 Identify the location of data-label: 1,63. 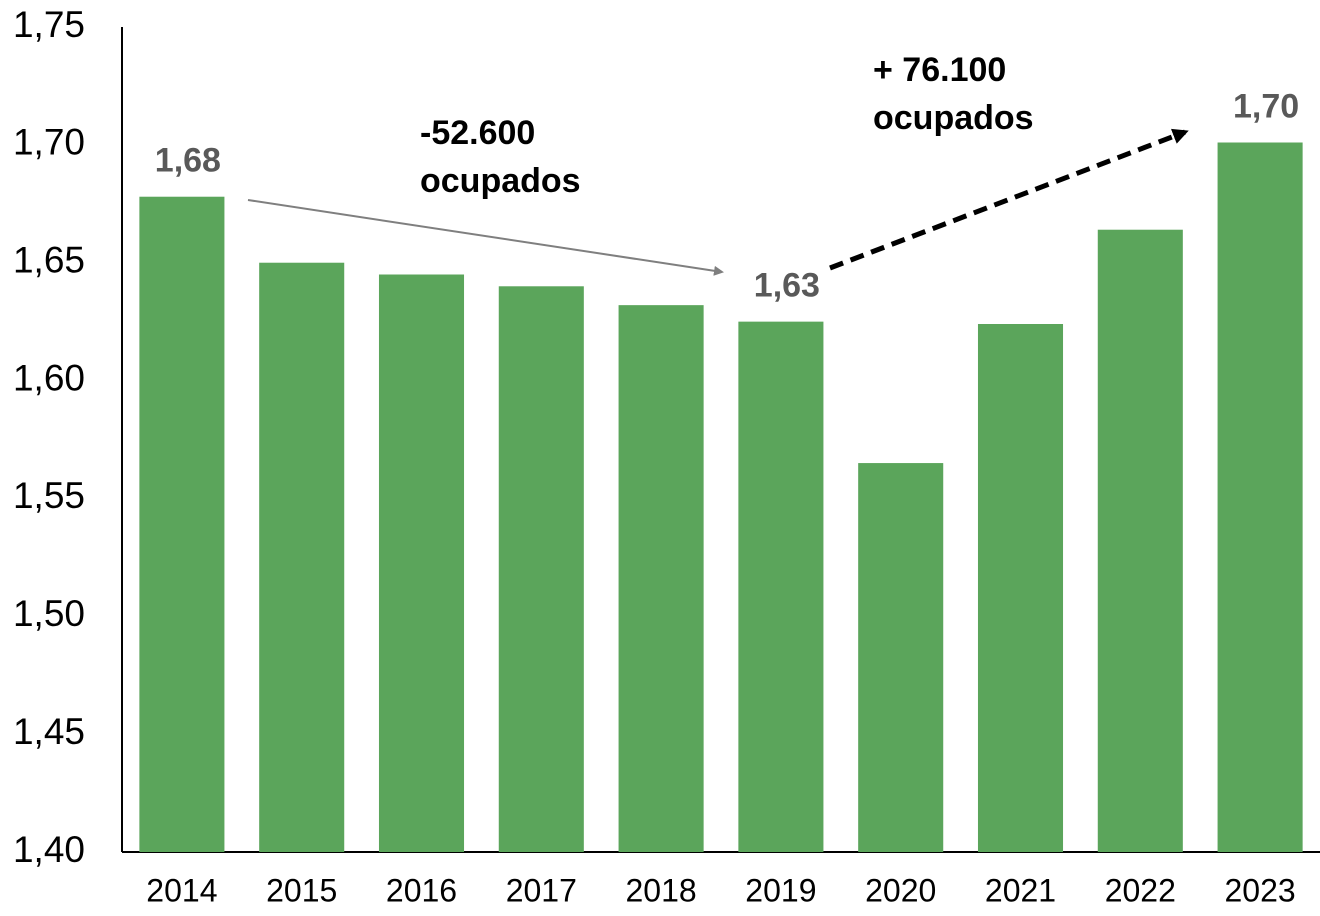
(787, 286).